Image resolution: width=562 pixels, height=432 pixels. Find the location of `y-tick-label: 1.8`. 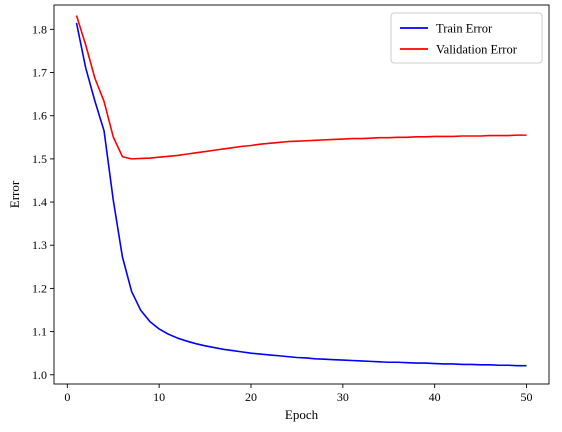

y-tick-label: 1.8 is located at coordinates (39, 29).